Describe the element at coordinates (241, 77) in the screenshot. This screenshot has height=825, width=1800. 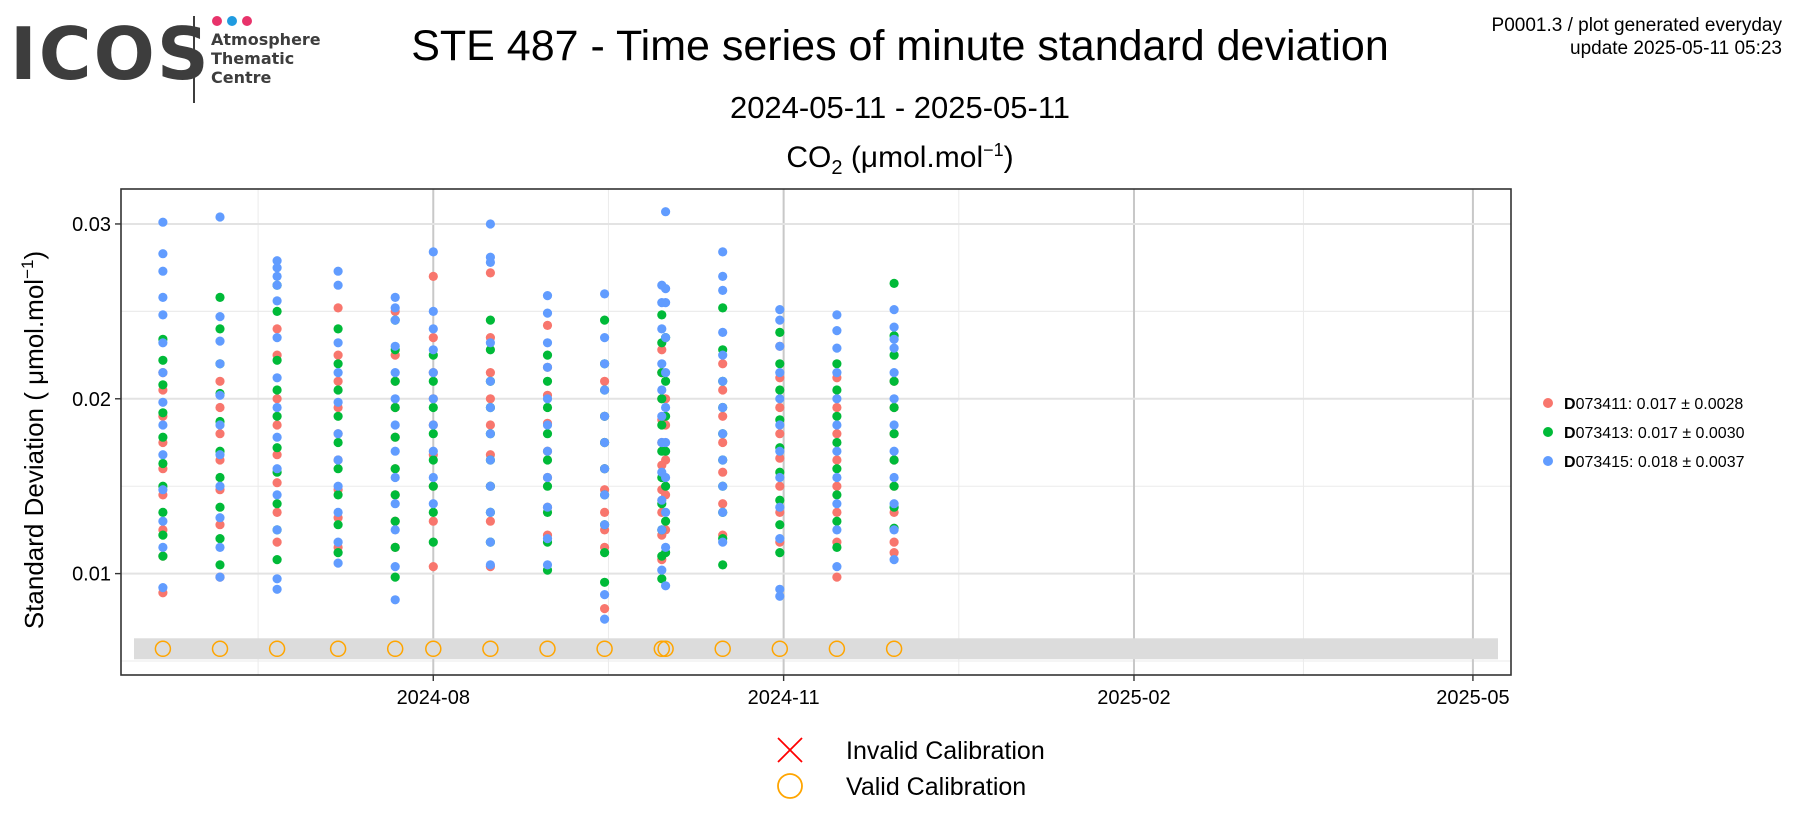
I see `logo-line-3: Centre` at that location.